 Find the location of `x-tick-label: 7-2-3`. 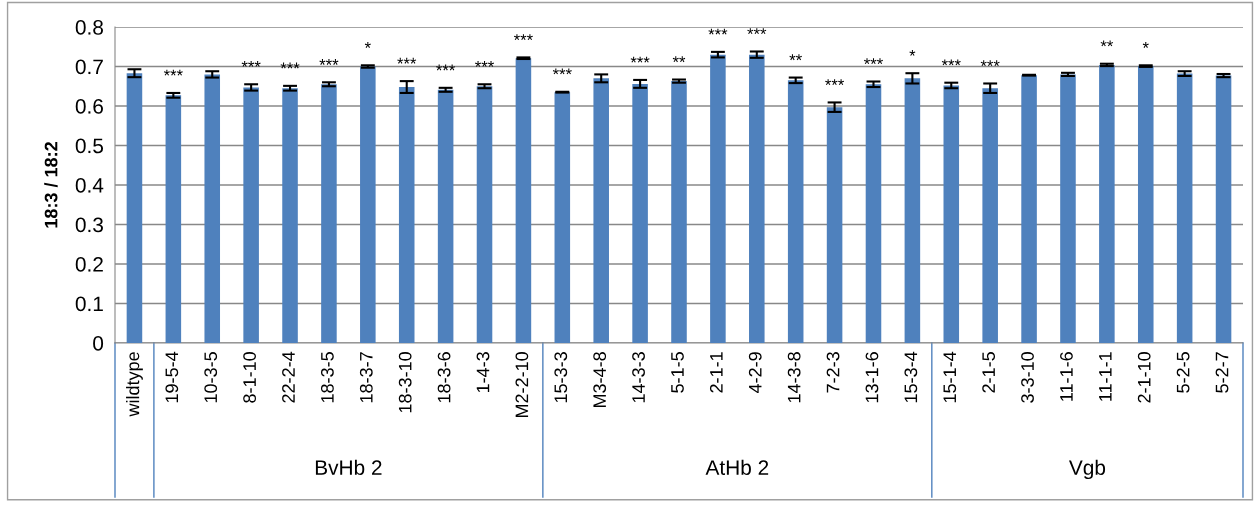

x-tick-label: 7-2-3 is located at coordinates (833, 372).